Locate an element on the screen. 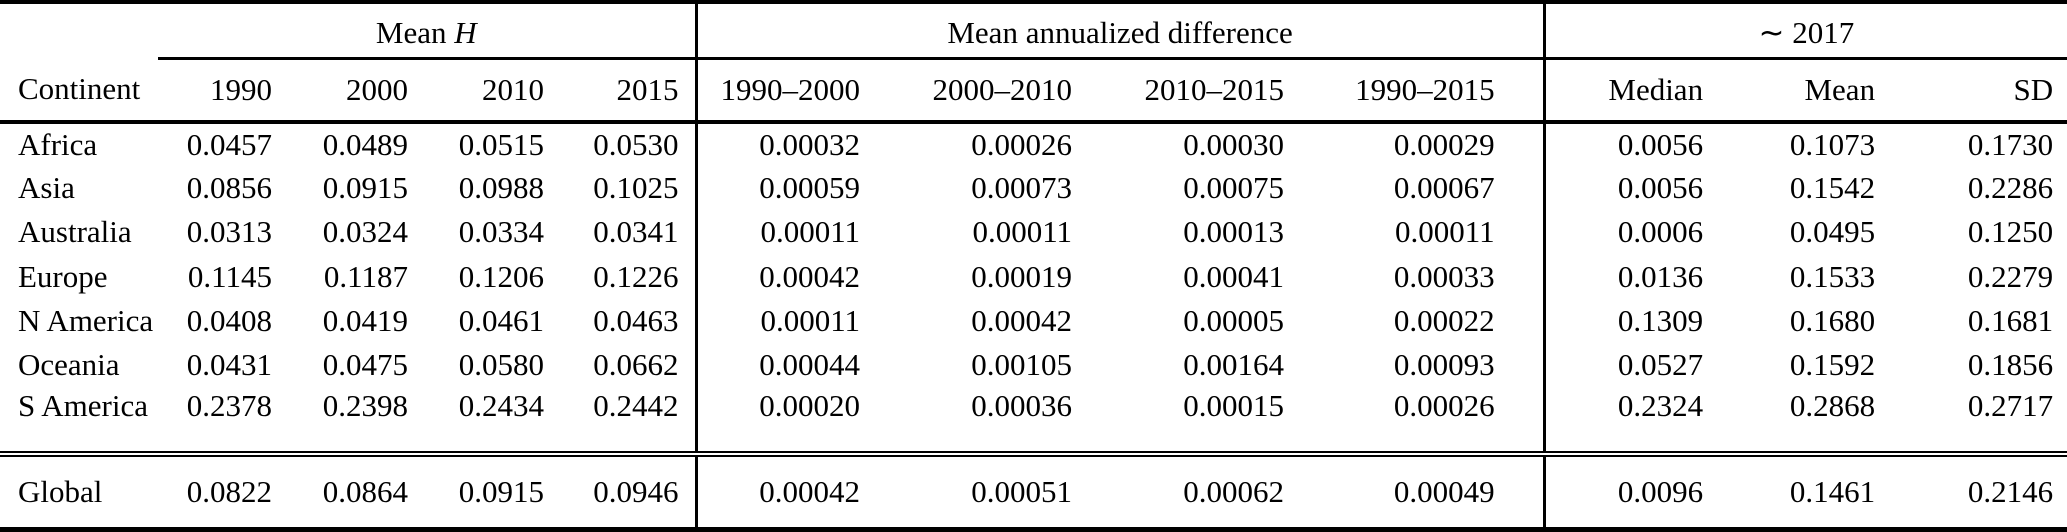  cell: 0.2146 is located at coordinates (1978, 491).